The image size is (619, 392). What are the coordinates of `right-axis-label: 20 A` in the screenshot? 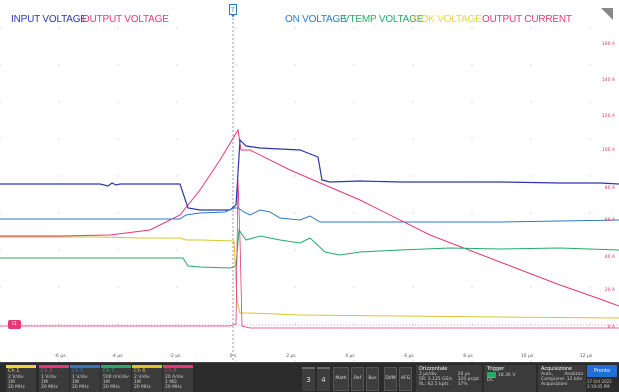 It's located at (609, 290).